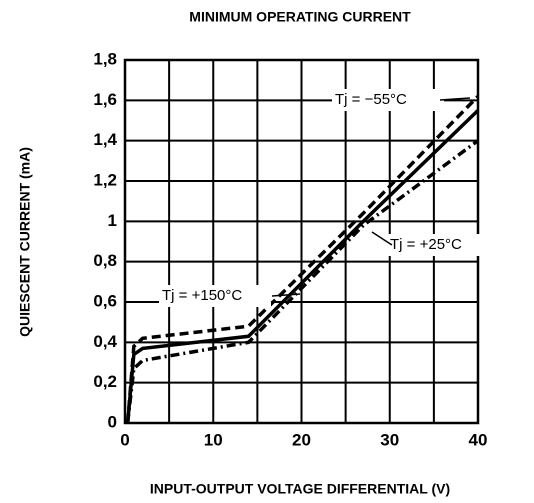 Image resolution: width=534 pixels, height=503 pixels. I want to click on y-tick-label: 1,2, so click(105, 179).